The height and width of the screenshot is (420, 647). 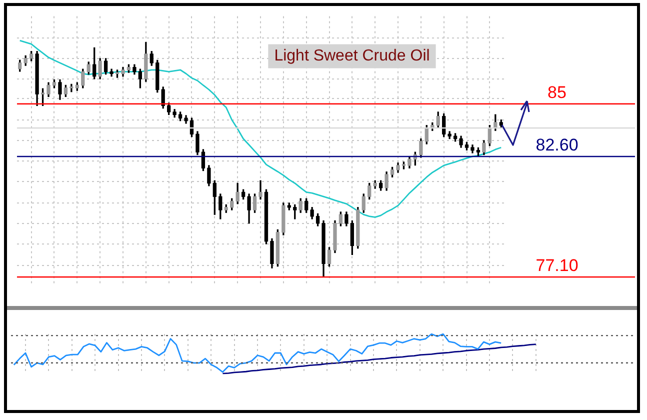 I want to click on ref-line-label: 77.10, so click(x=557, y=266).